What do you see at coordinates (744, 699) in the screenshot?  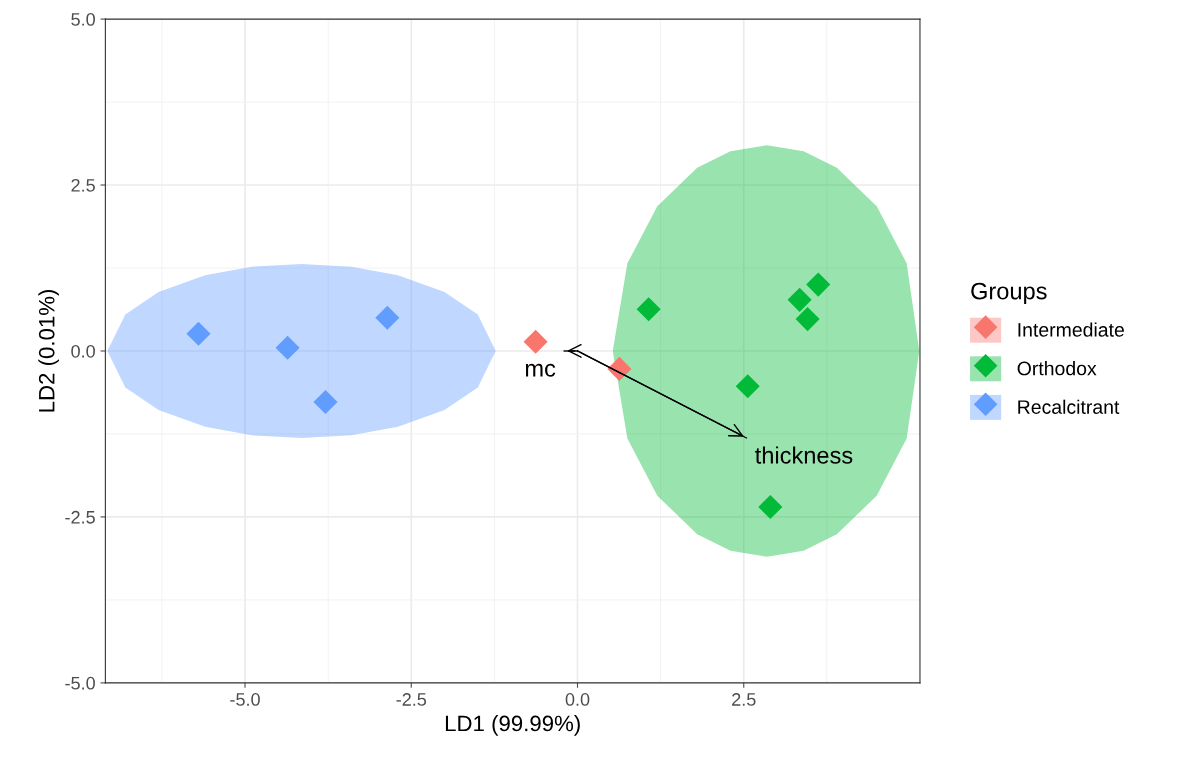 I see `x-tick-label: 2.5` at bounding box center [744, 699].